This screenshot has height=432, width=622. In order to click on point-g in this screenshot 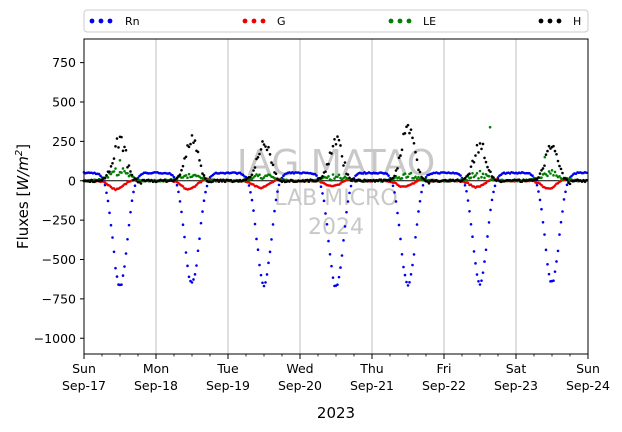, I will do `click(471, 184)`.